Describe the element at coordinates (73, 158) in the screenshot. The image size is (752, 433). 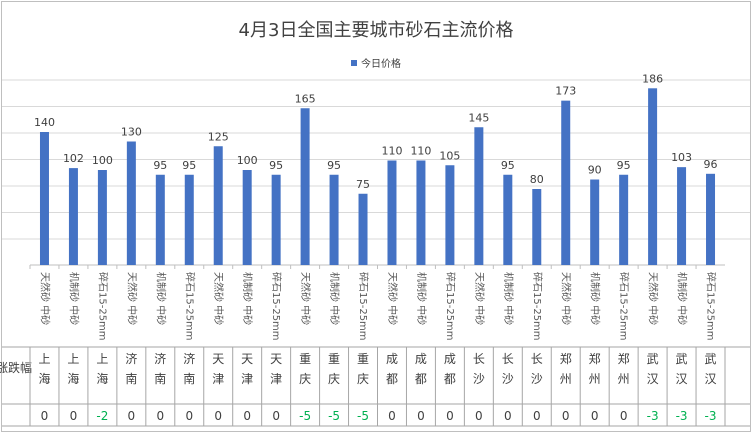
I see `bar-value-label: 102` at that location.